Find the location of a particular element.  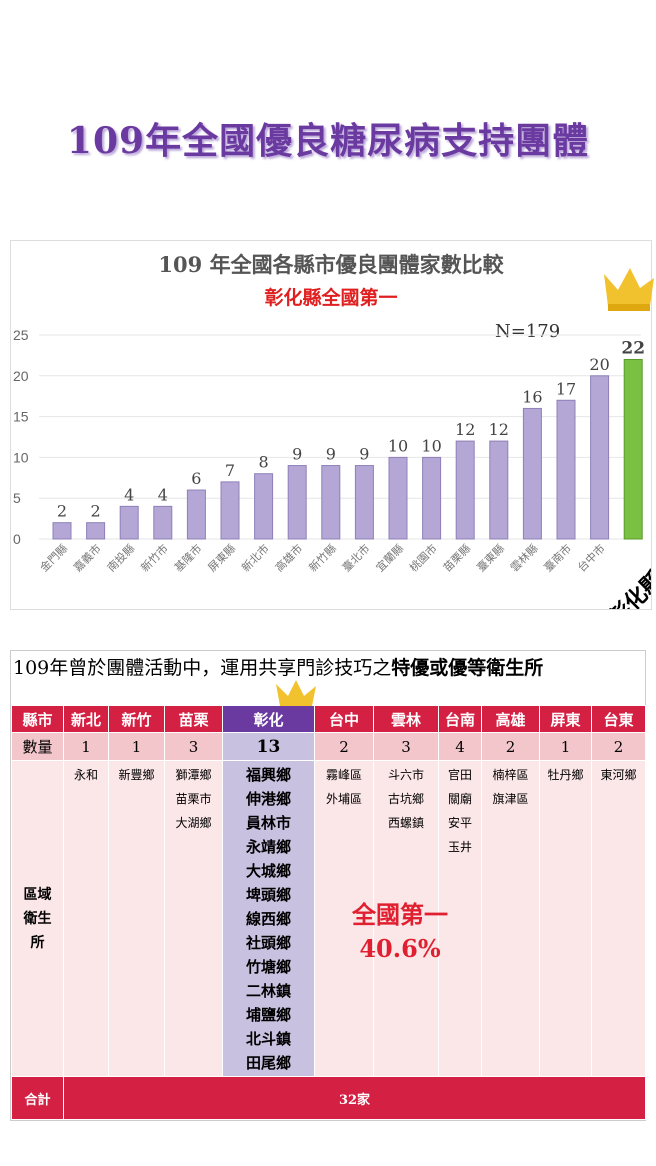

table-caption: 109年曾於團體活動中，運用共享門診技巧之特優或優等衛生所 is located at coordinates (328, 678).